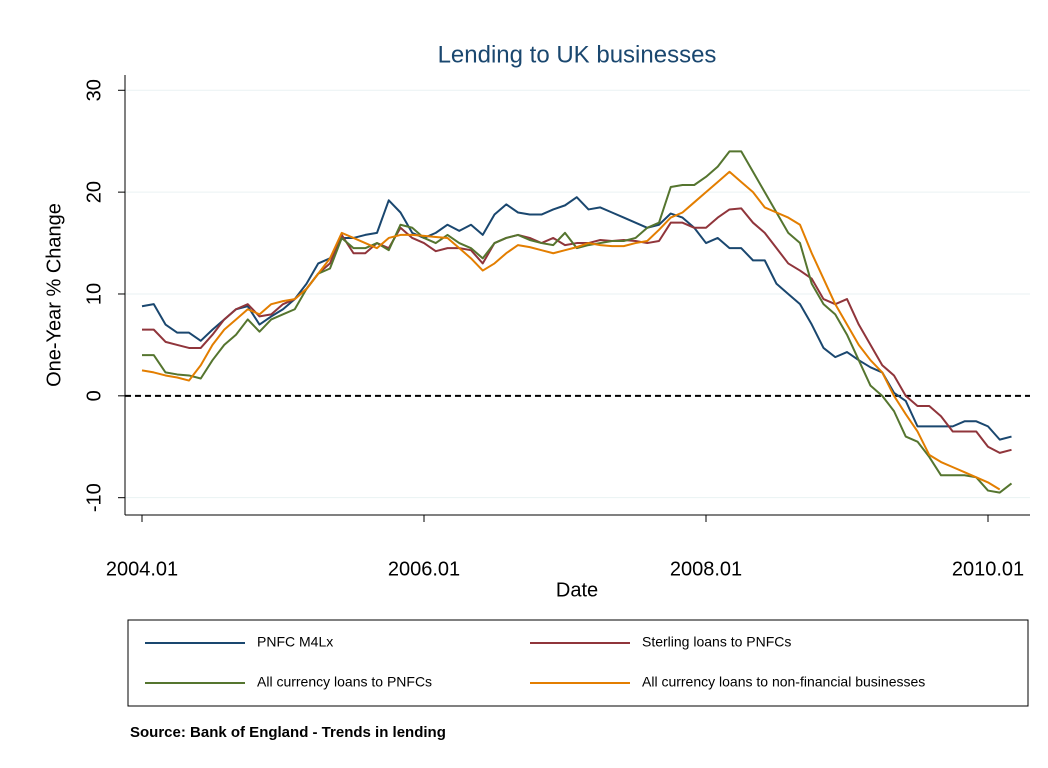  What do you see at coordinates (716, 642) in the screenshot?
I see `legend-label: Sterling loans to PNFCs` at bounding box center [716, 642].